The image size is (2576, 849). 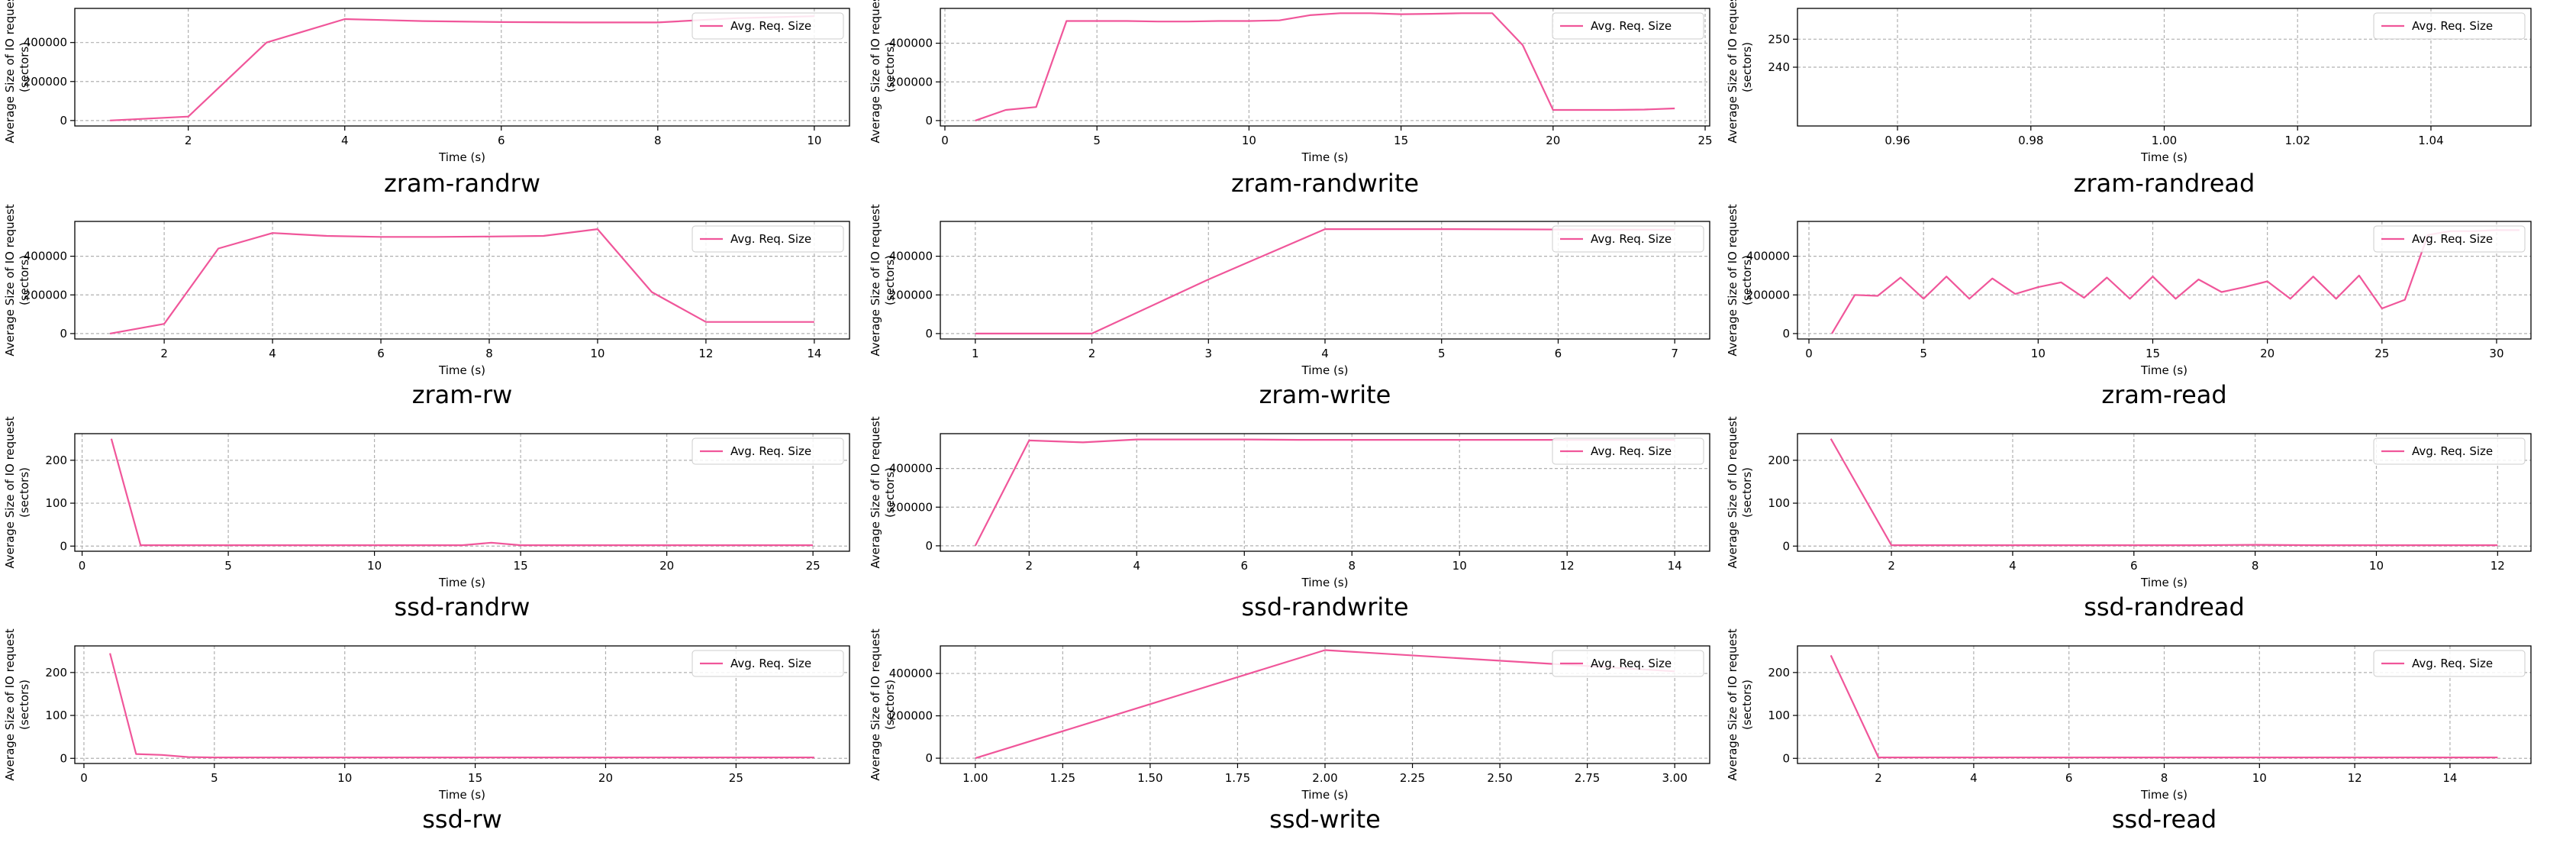 I want to click on y-tick-label: 250, so click(x=1779, y=39).